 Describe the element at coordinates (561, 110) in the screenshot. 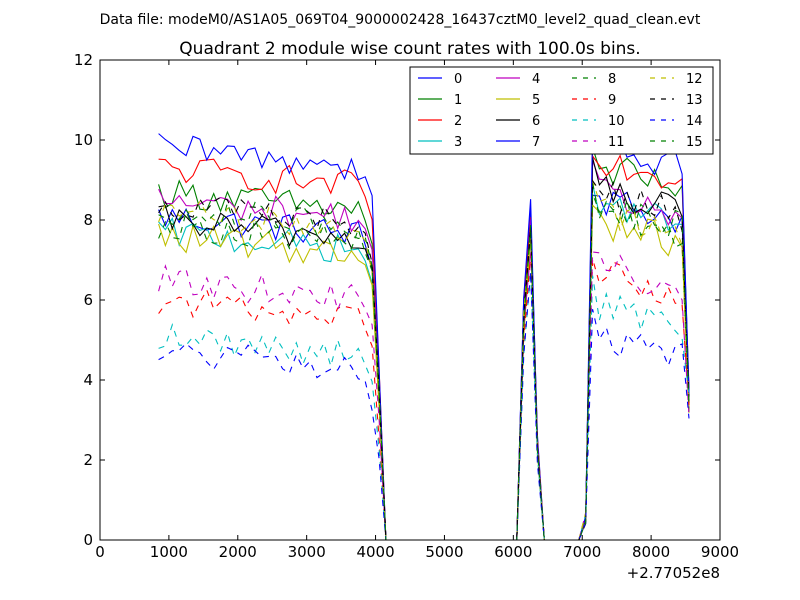

I see `legend-frame` at that location.